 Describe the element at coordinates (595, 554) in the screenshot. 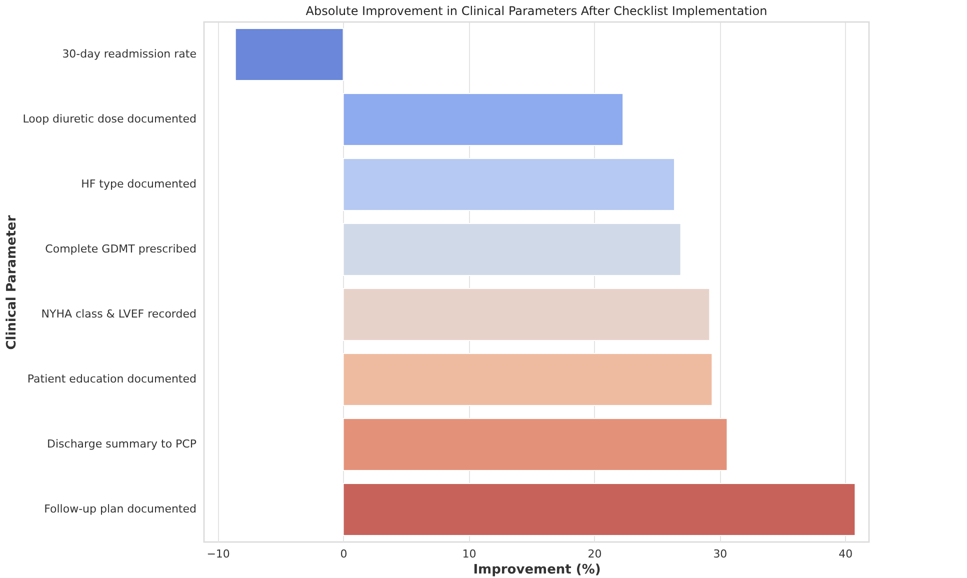

I see `x-tick-label: 20` at that location.